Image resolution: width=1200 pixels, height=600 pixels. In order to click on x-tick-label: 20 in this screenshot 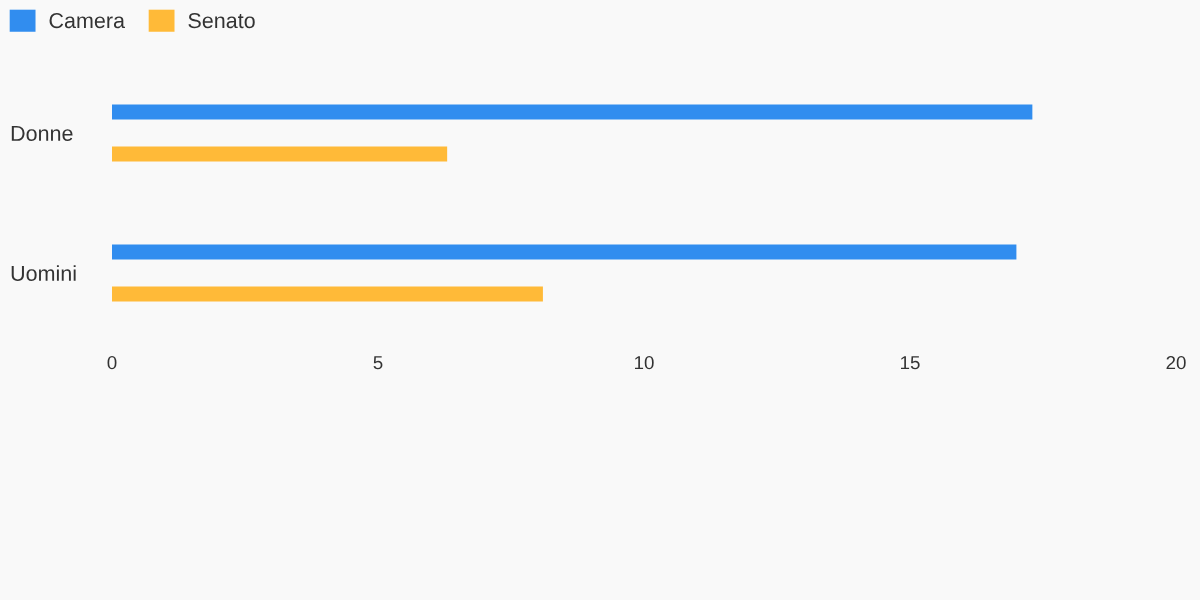, I will do `click(1176, 363)`.